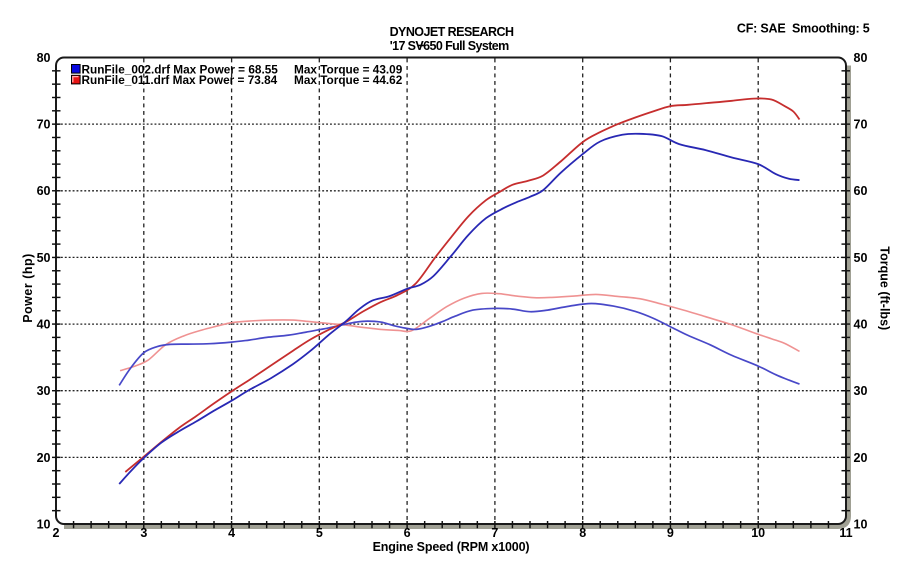 This screenshot has height=577, width=900. What do you see at coordinates (451, 547) in the screenshot?
I see `svg-text: Engine Speed (RPM x1000)` at bounding box center [451, 547].